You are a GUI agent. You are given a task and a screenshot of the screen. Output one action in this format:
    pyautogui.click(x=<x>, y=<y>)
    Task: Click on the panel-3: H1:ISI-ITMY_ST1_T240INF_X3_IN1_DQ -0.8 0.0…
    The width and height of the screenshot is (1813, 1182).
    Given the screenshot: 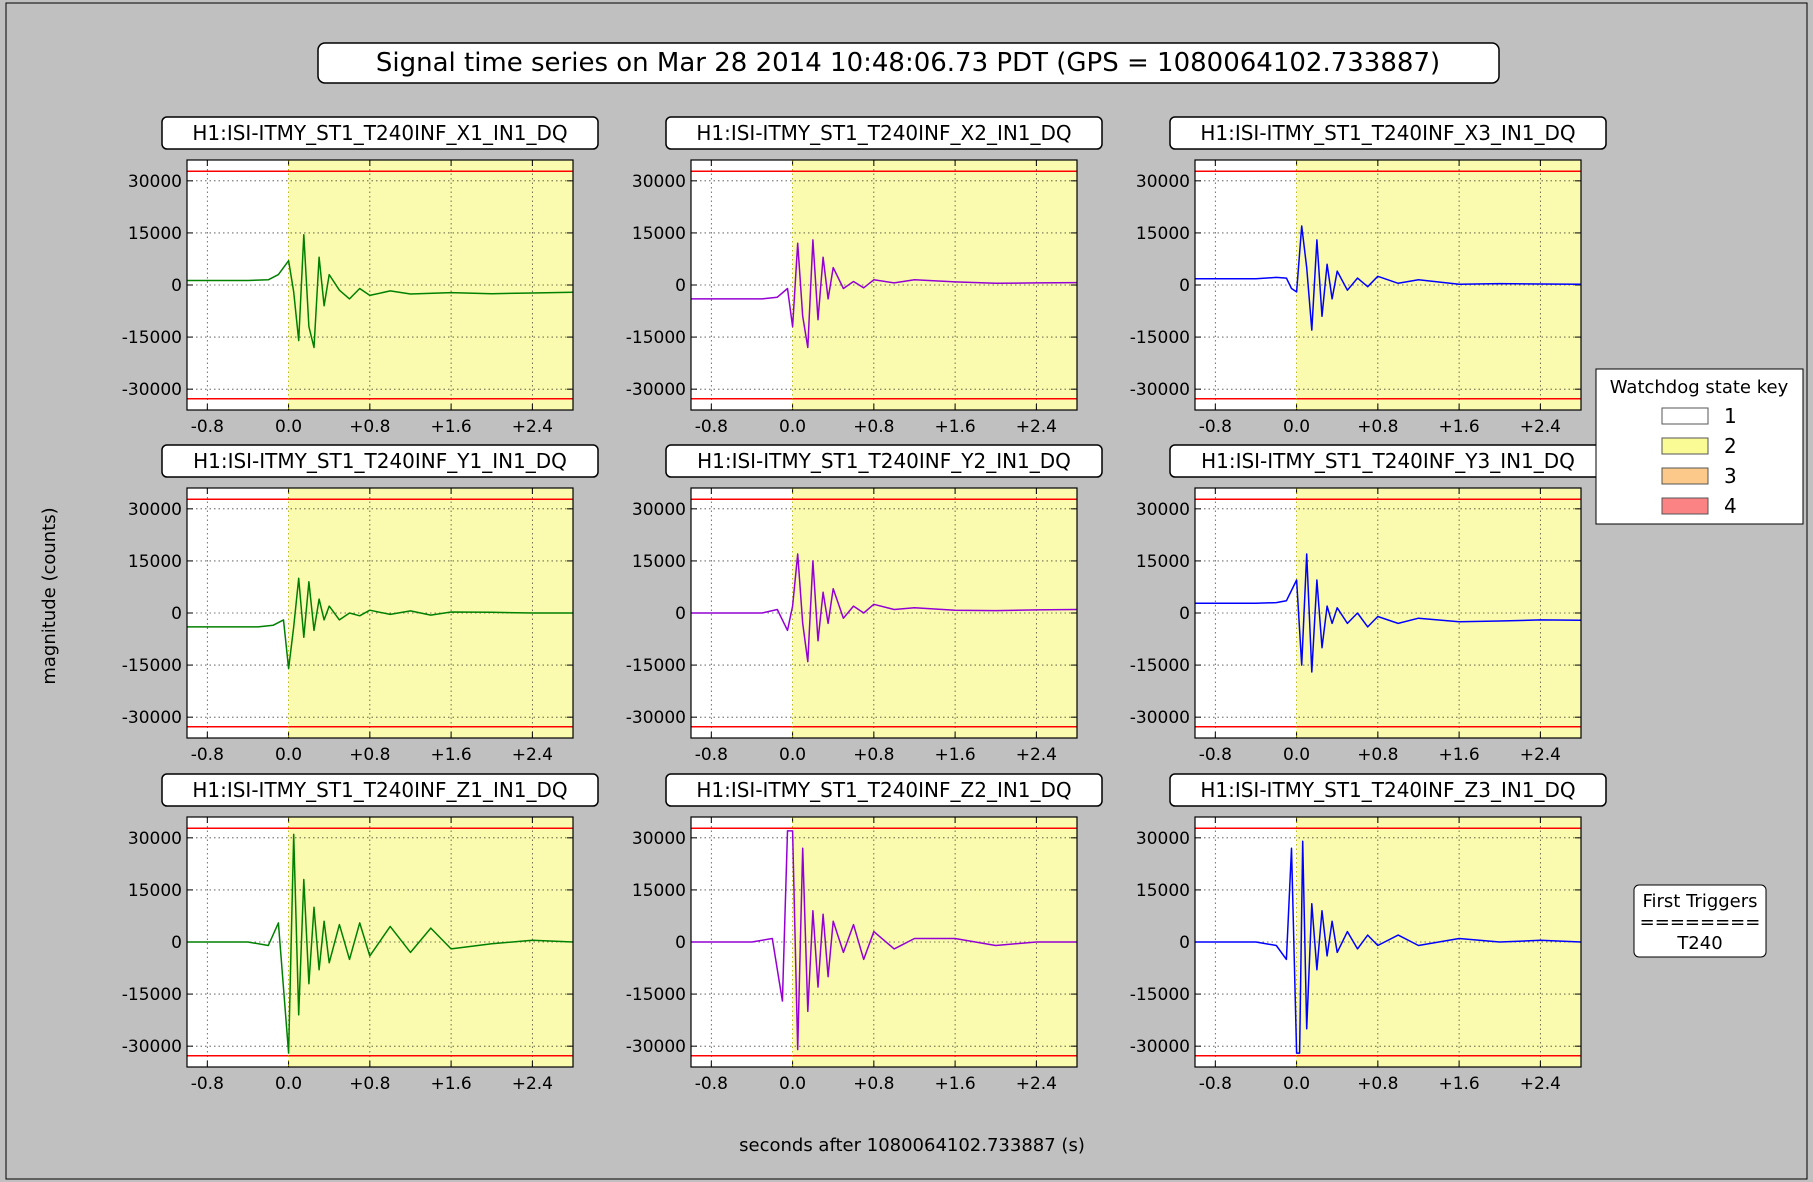 What is the action you would take?
    pyautogui.click(x=1368, y=276)
    